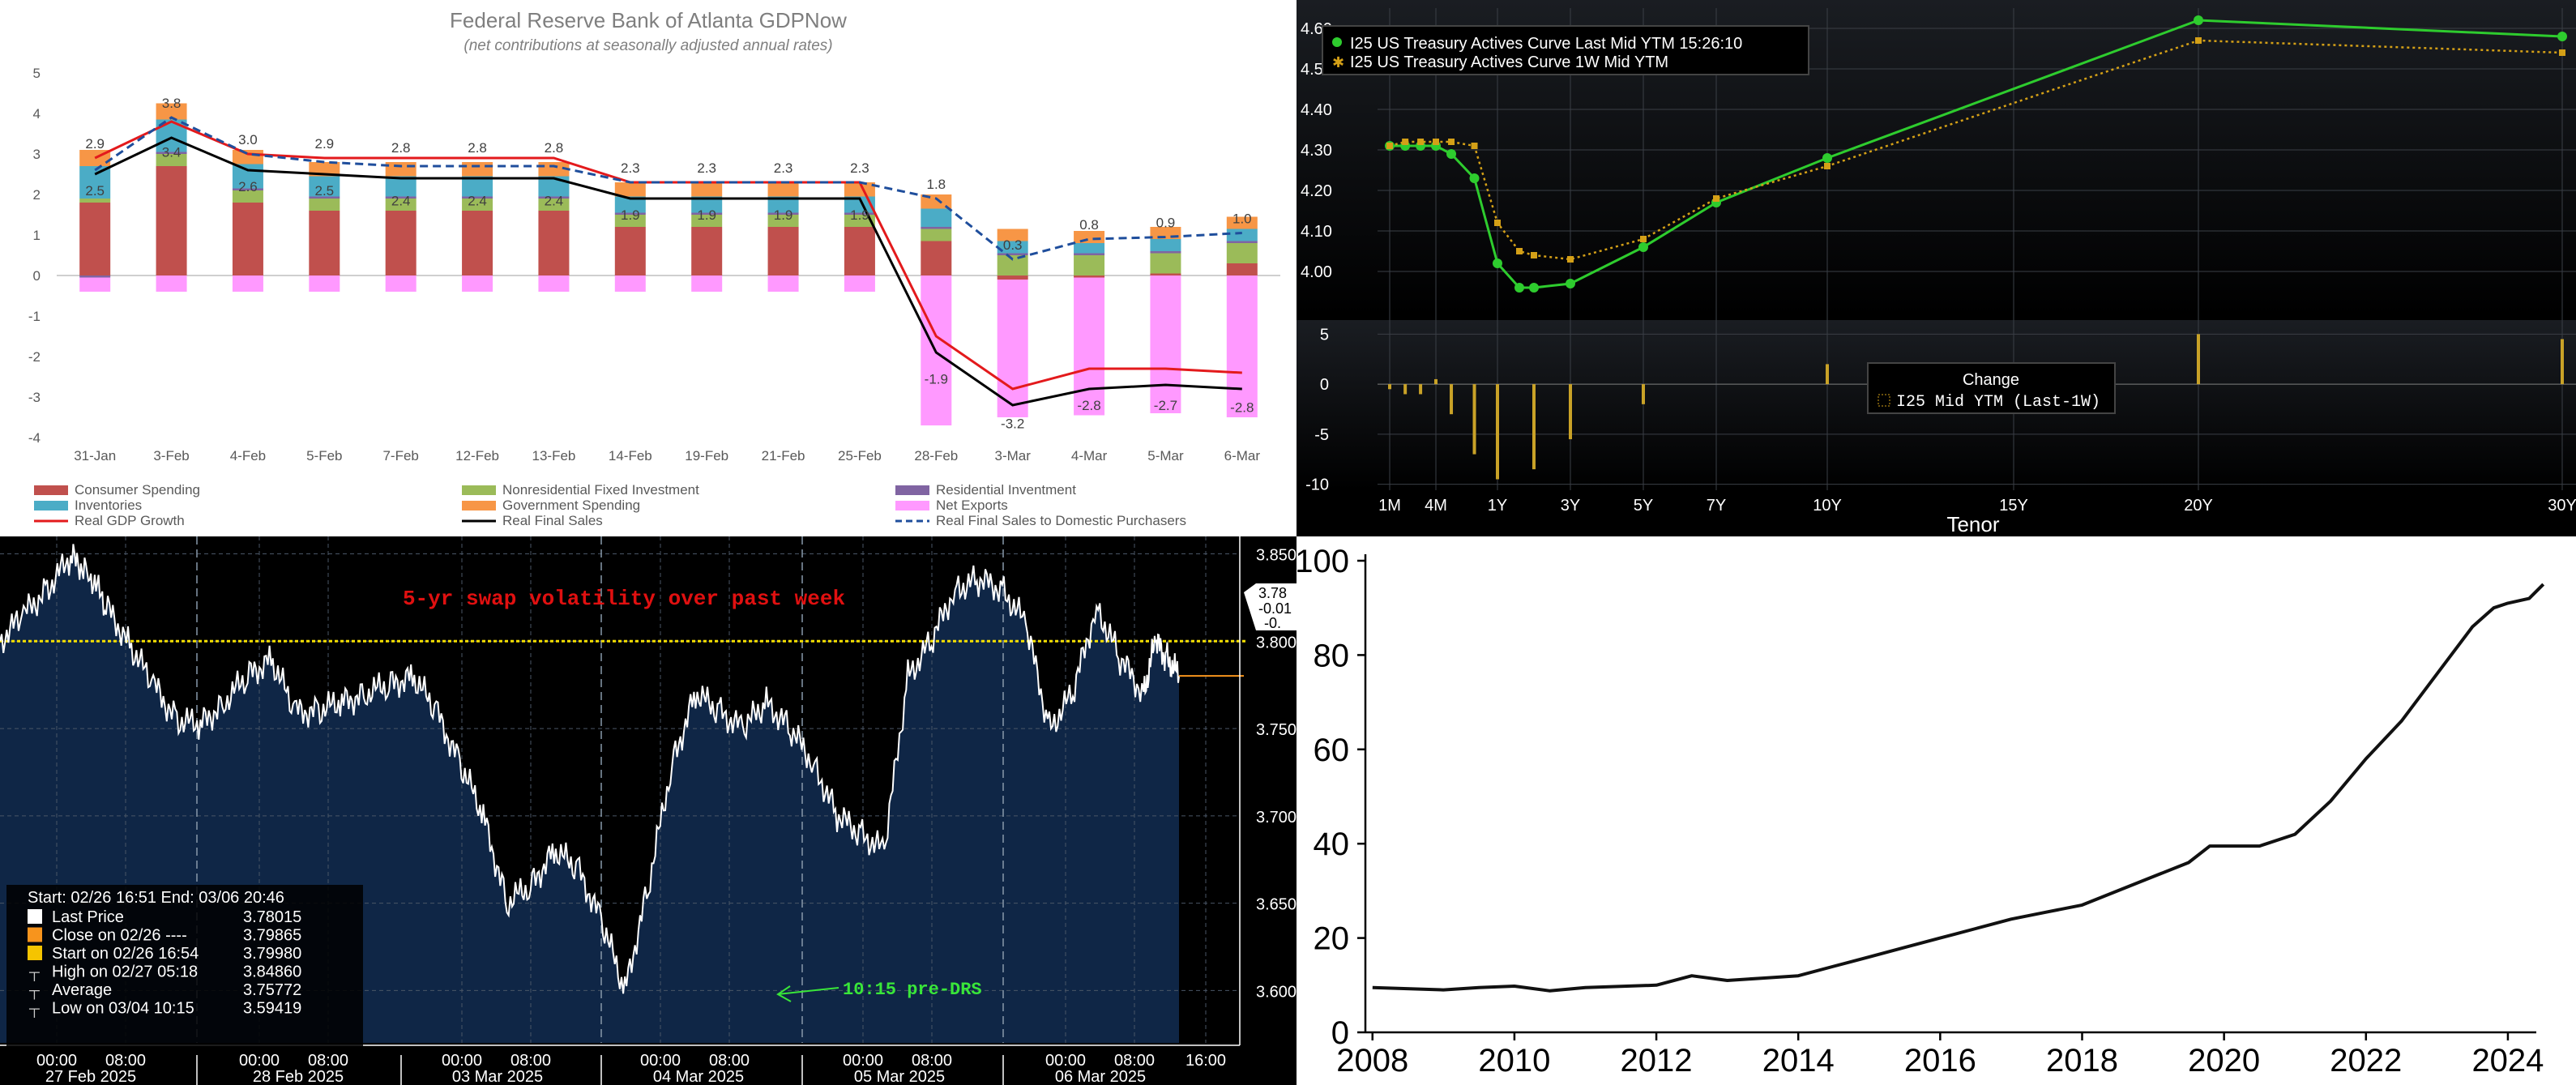  Describe the element at coordinates (1332, 939) in the screenshot. I see `y-tick-label: 20` at that location.